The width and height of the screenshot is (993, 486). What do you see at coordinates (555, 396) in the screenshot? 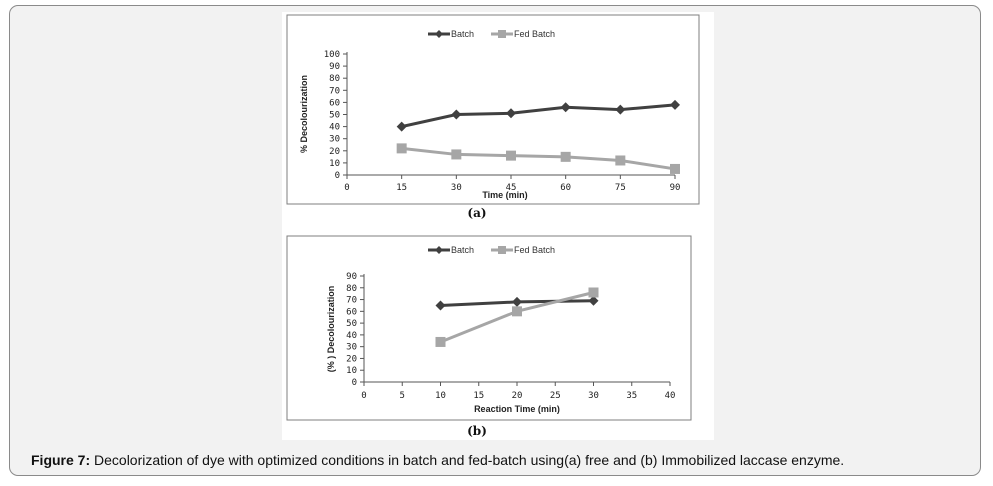
I see `chart2-x-tick-label: 25` at bounding box center [555, 396].